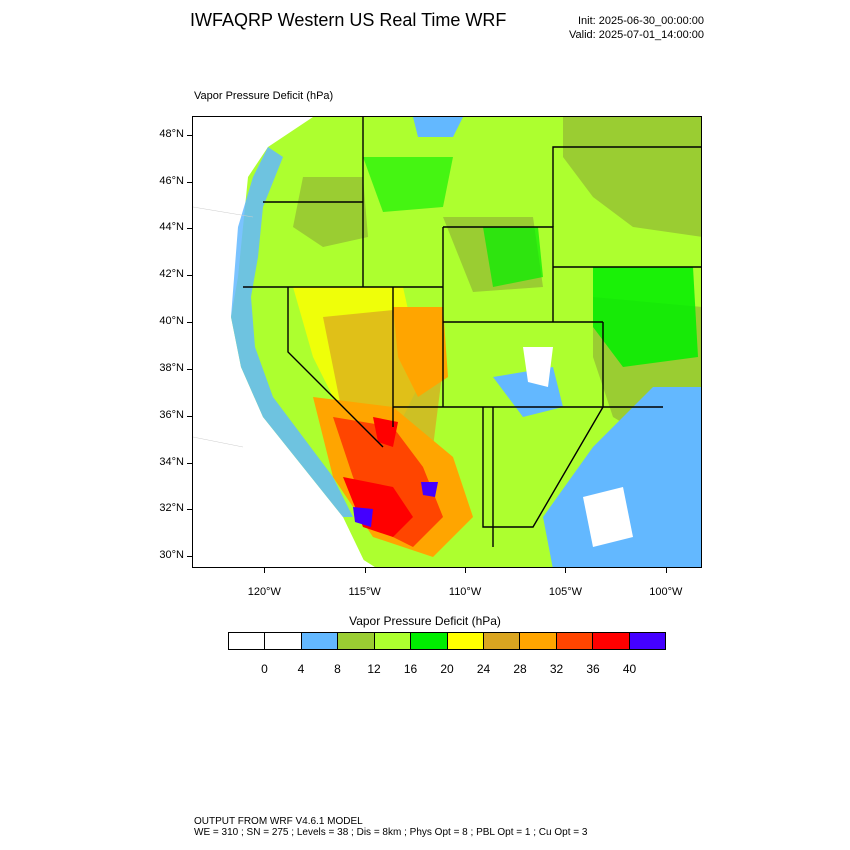 This screenshot has height=850, width=850. Describe the element at coordinates (513, 257) in the screenshot. I see `green-wyoming` at that location.